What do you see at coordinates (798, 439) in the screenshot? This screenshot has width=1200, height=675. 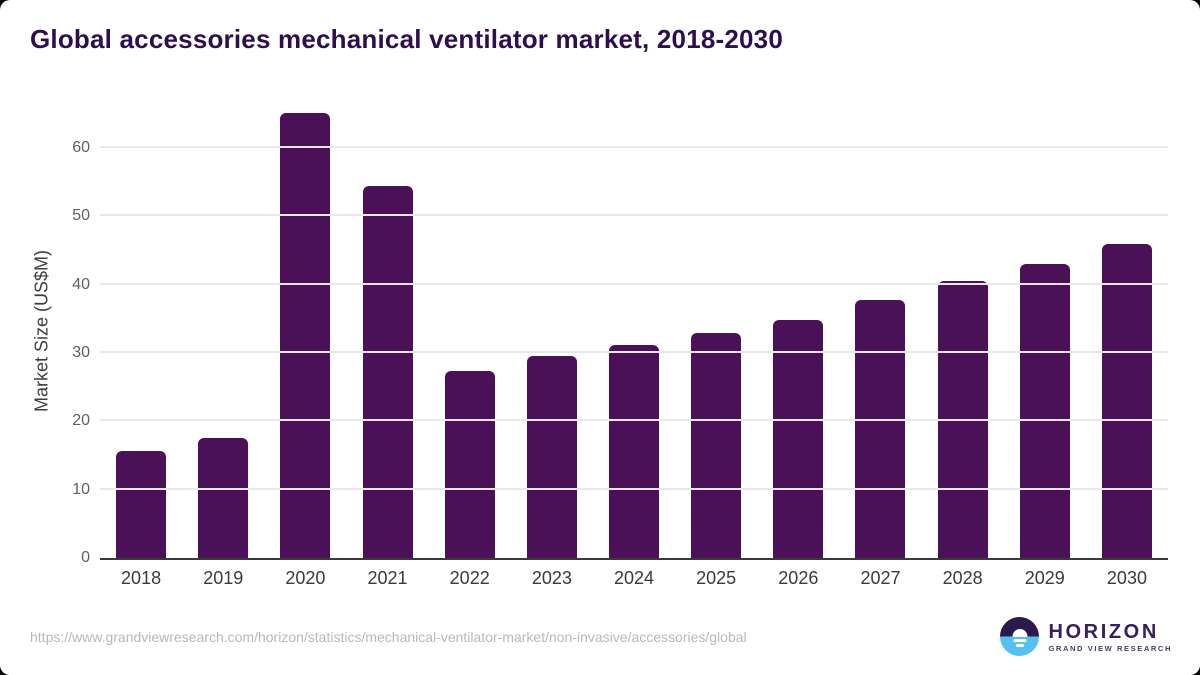 I see `bar-2026` at bounding box center [798, 439].